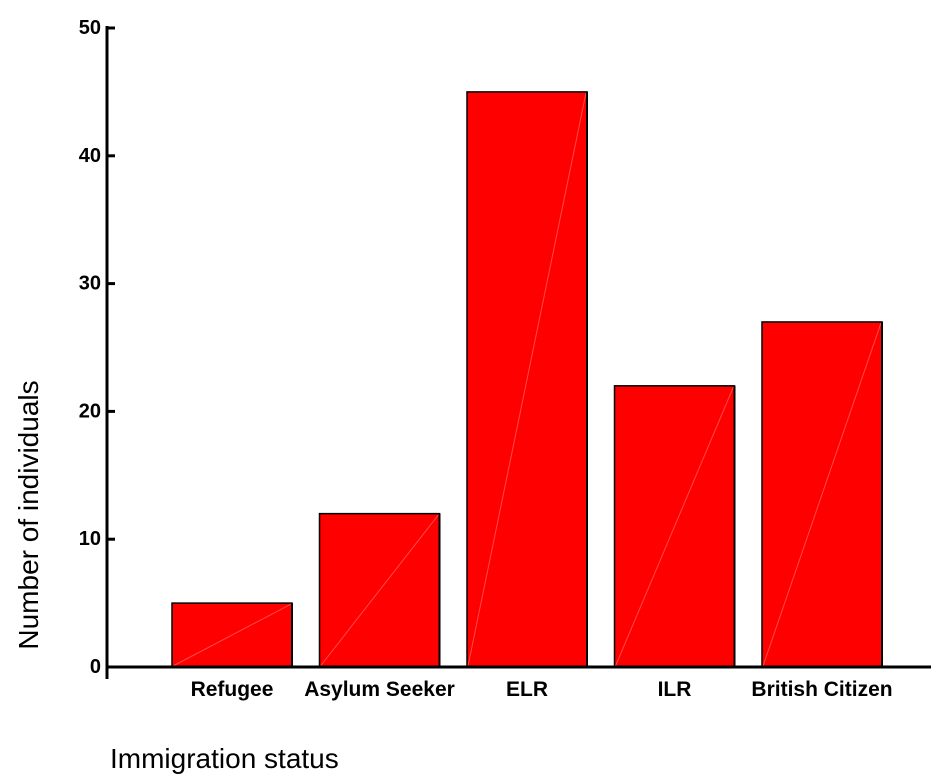  What do you see at coordinates (28, 514) in the screenshot?
I see `y-axis-title: Number of individuals` at bounding box center [28, 514].